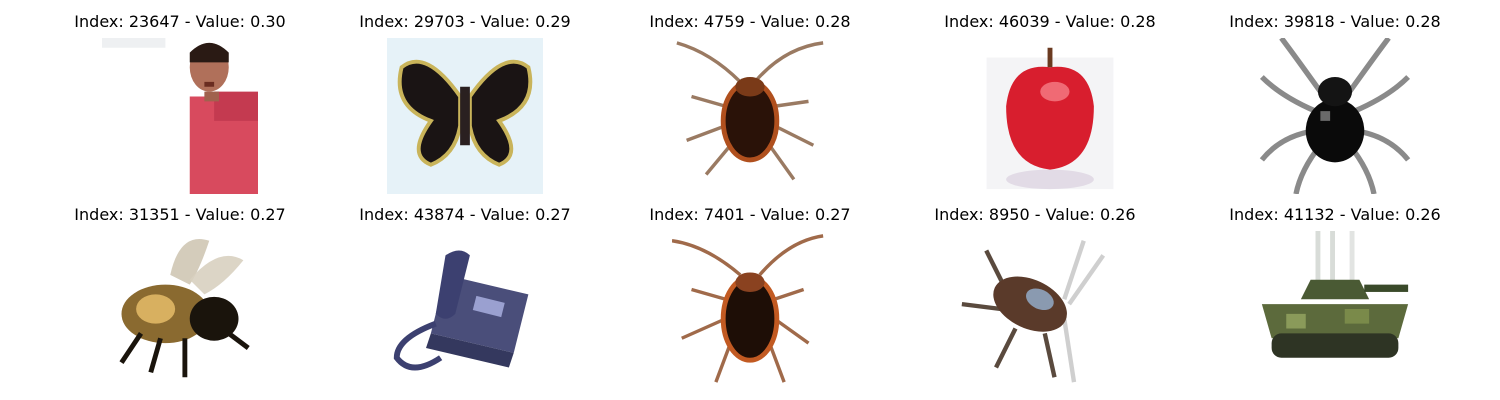  What do you see at coordinates (1035, 214) in the screenshot?
I see `image-title: Index: 8950 - Value: 0.26` at bounding box center [1035, 214].